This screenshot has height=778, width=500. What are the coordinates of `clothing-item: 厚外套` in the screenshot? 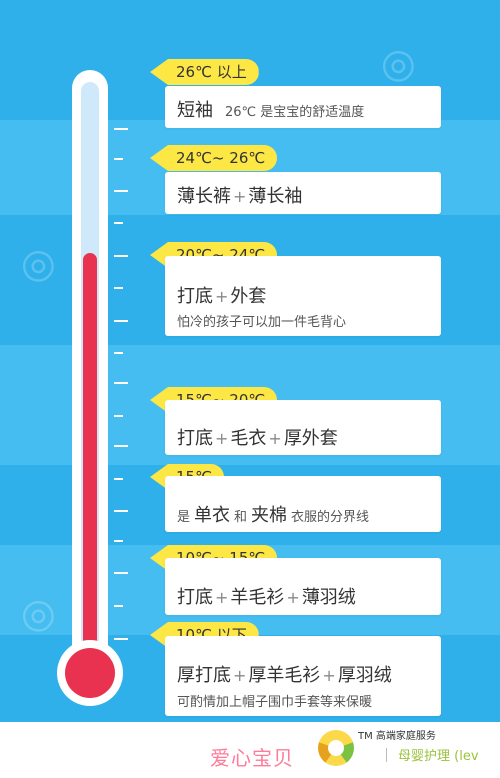 It's located at (310, 438).